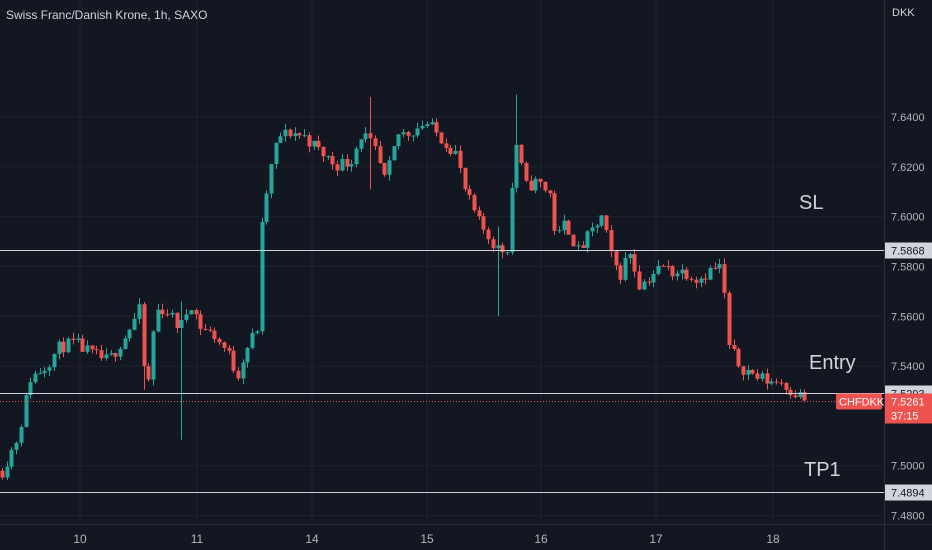 The height and width of the screenshot is (550, 932). What do you see at coordinates (908, 517) in the screenshot?
I see `y-tick-label: 7.4800` at bounding box center [908, 517].